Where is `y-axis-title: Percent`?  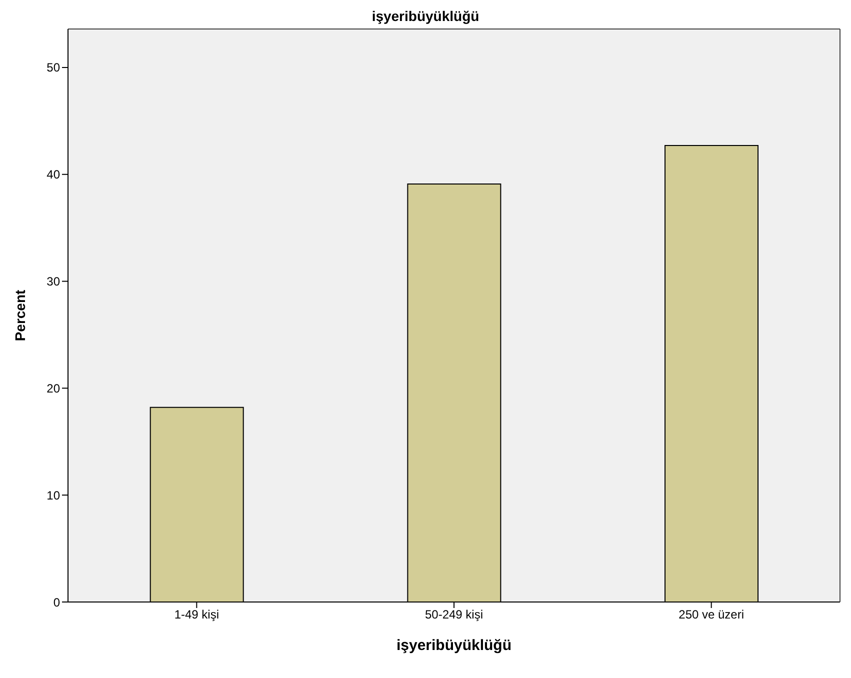 y-axis-title: Percent is located at coordinates (20, 315).